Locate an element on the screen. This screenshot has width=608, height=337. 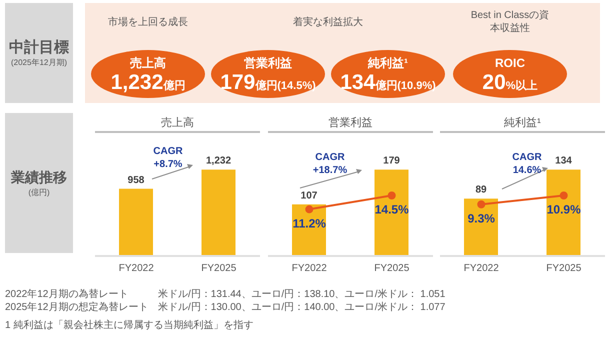
chart-title: 純利益¹ is located at coordinates (522, 124).